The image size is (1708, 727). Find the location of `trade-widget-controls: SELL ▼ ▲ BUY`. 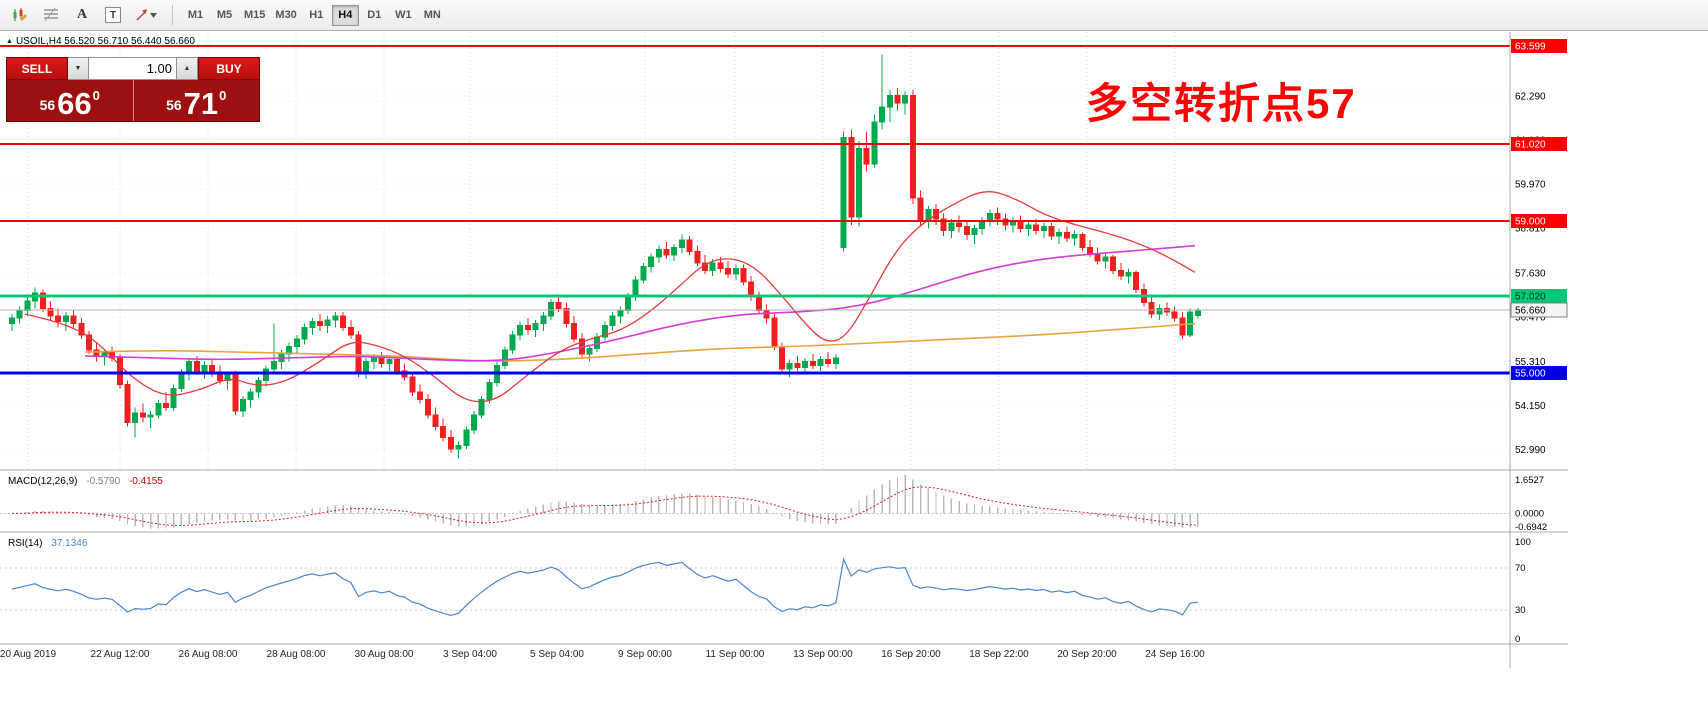

trade-widget-controls: SELL ▼ ▲ BUY is located at coordinates (133, 68).